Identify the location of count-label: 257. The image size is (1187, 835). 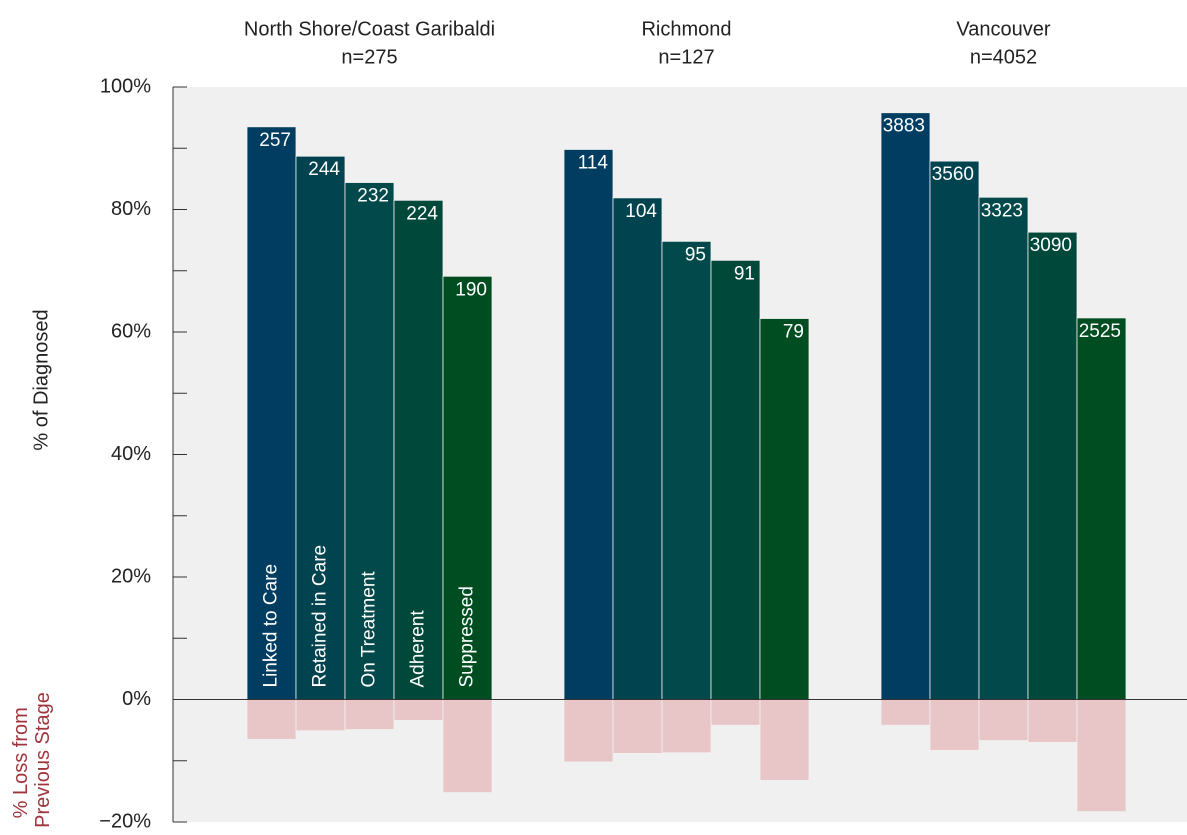
(275, 140).